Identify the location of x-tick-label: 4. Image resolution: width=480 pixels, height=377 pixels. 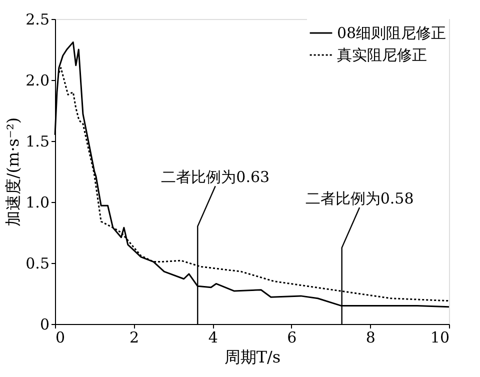
(213, 337).